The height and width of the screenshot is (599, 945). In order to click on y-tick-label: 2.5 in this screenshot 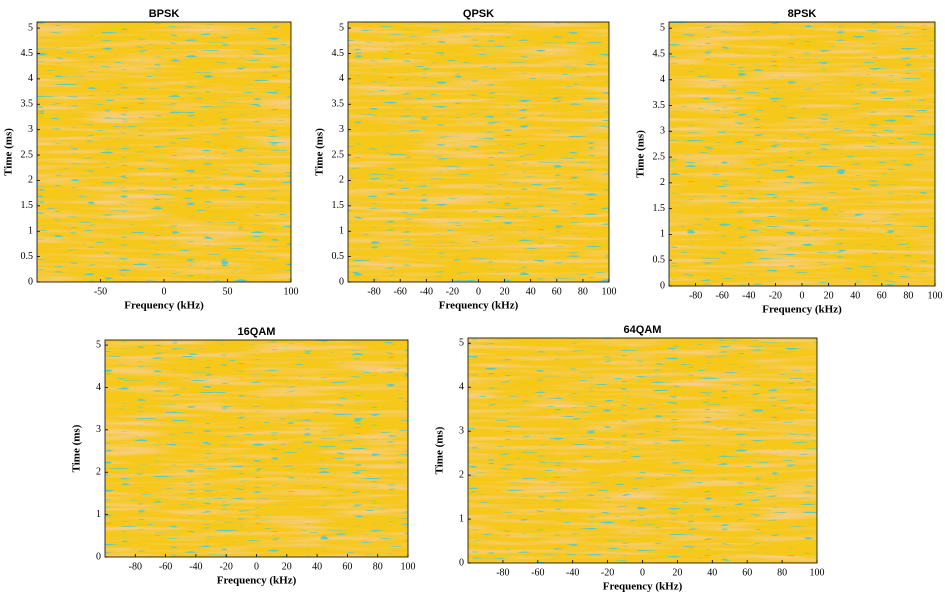, I will do `click(659, 156)`.